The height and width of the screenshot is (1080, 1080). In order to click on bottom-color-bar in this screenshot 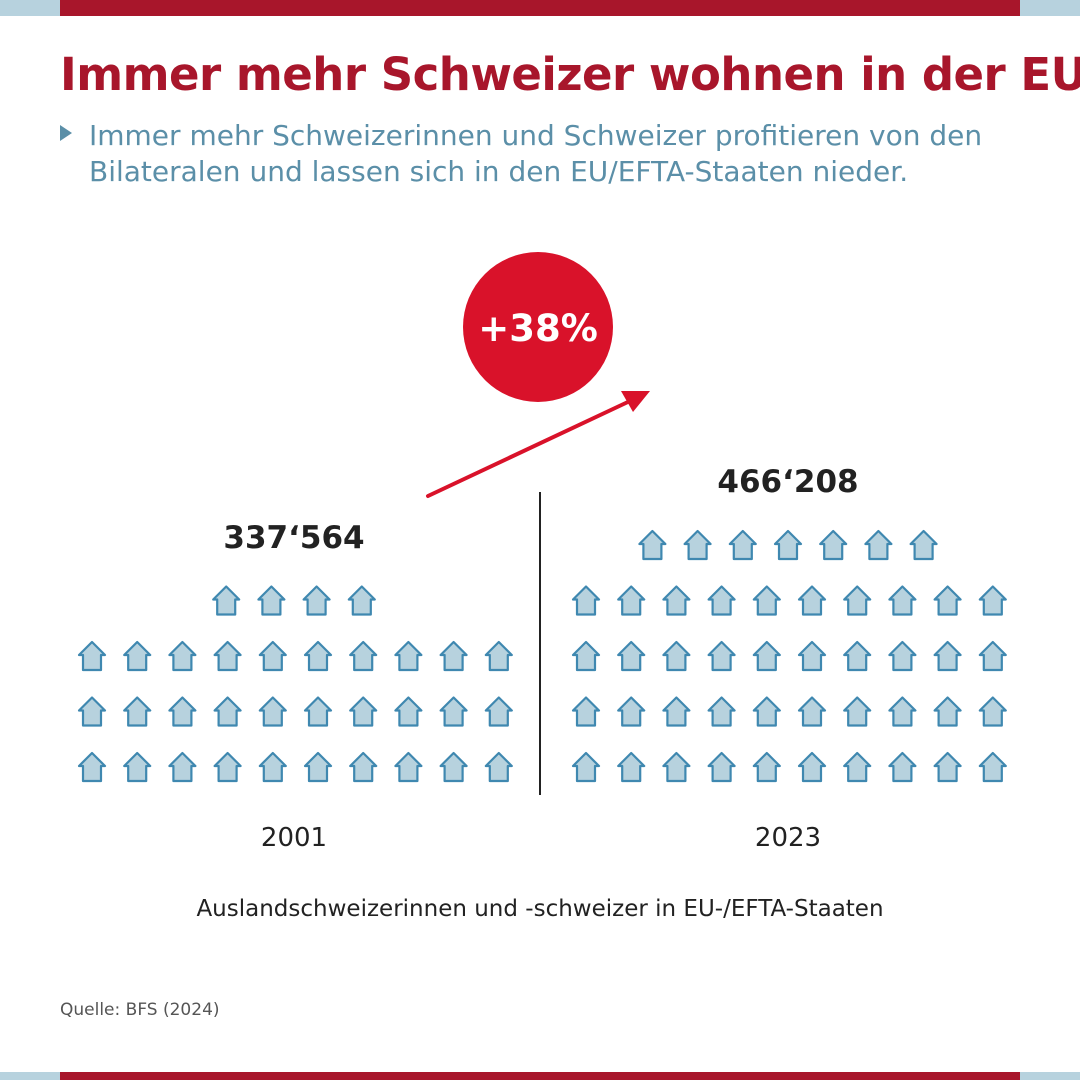, I will do `click(540, 1076)`.